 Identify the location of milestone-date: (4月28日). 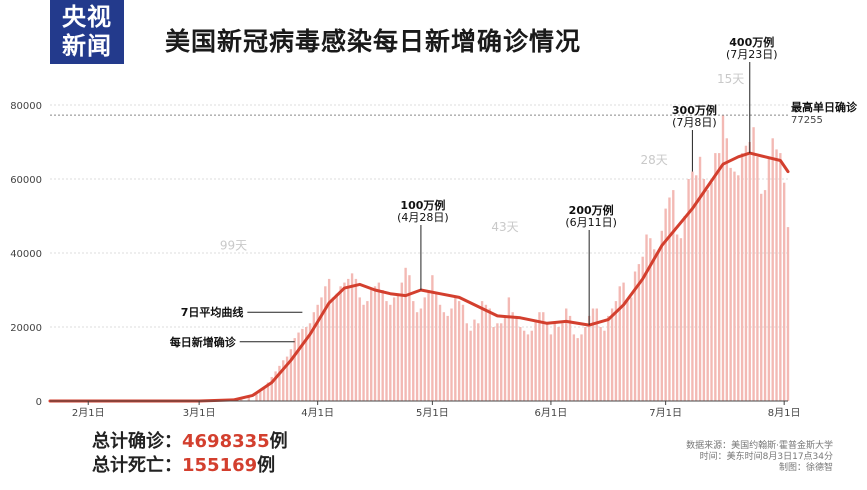
(423, 217).